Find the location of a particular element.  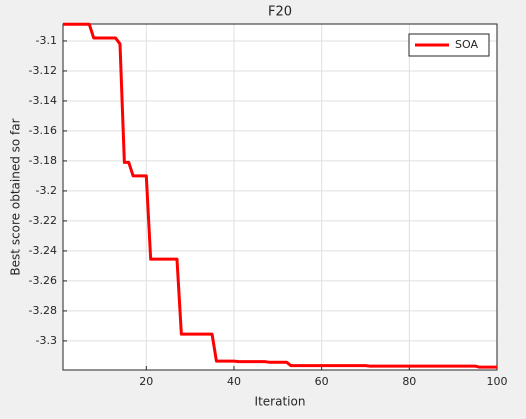

y-axis-label: Best score obtained so far is located at coordinates (16, 196).